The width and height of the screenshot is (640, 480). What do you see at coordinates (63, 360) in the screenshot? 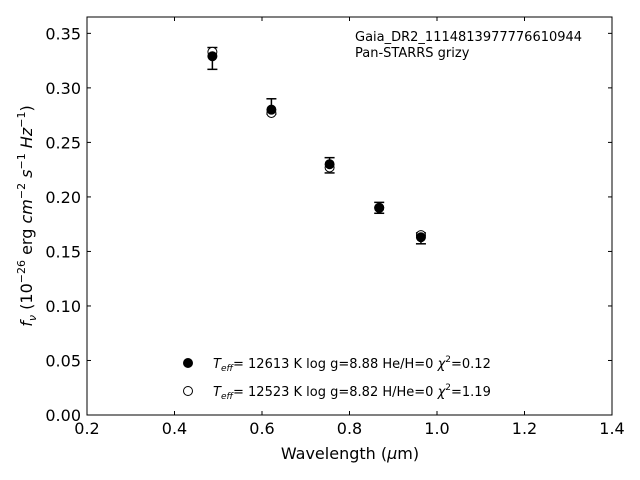
I see `y-tick-label: 0.05` at bounding box center [63, 360].